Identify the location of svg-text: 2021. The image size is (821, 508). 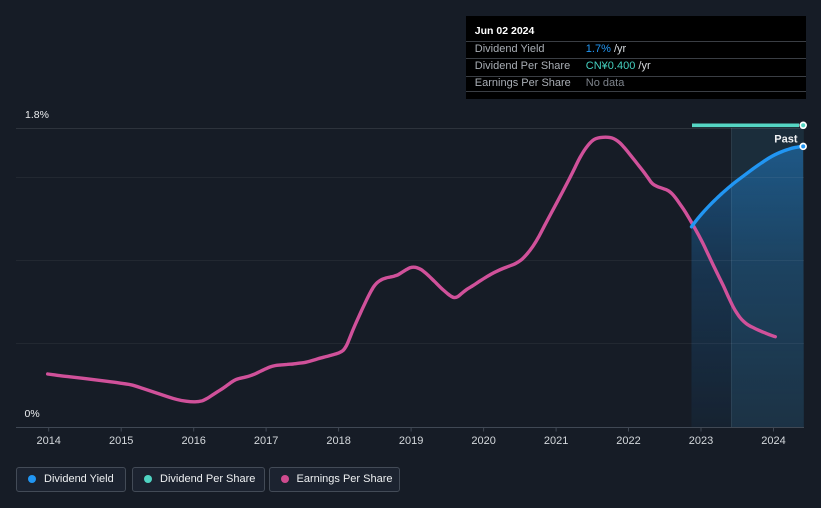
(556, 441).